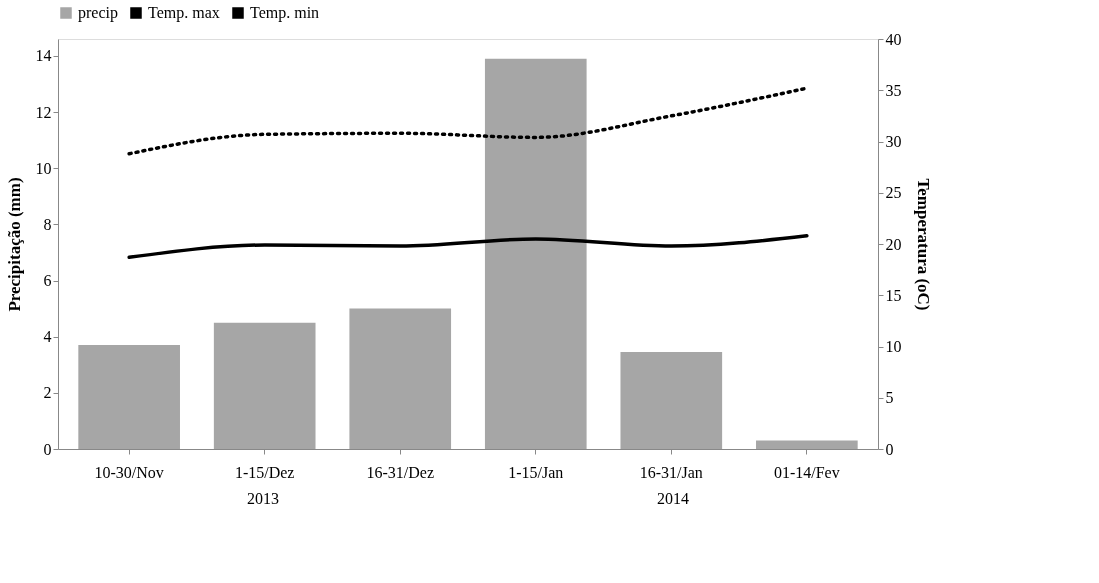 The height and width of the screenshot is (583, 1099). What do you see at coordinates (43, 112) in the screenshot?
I see `y-tick-label: 12` at bounding box center [43, 112].